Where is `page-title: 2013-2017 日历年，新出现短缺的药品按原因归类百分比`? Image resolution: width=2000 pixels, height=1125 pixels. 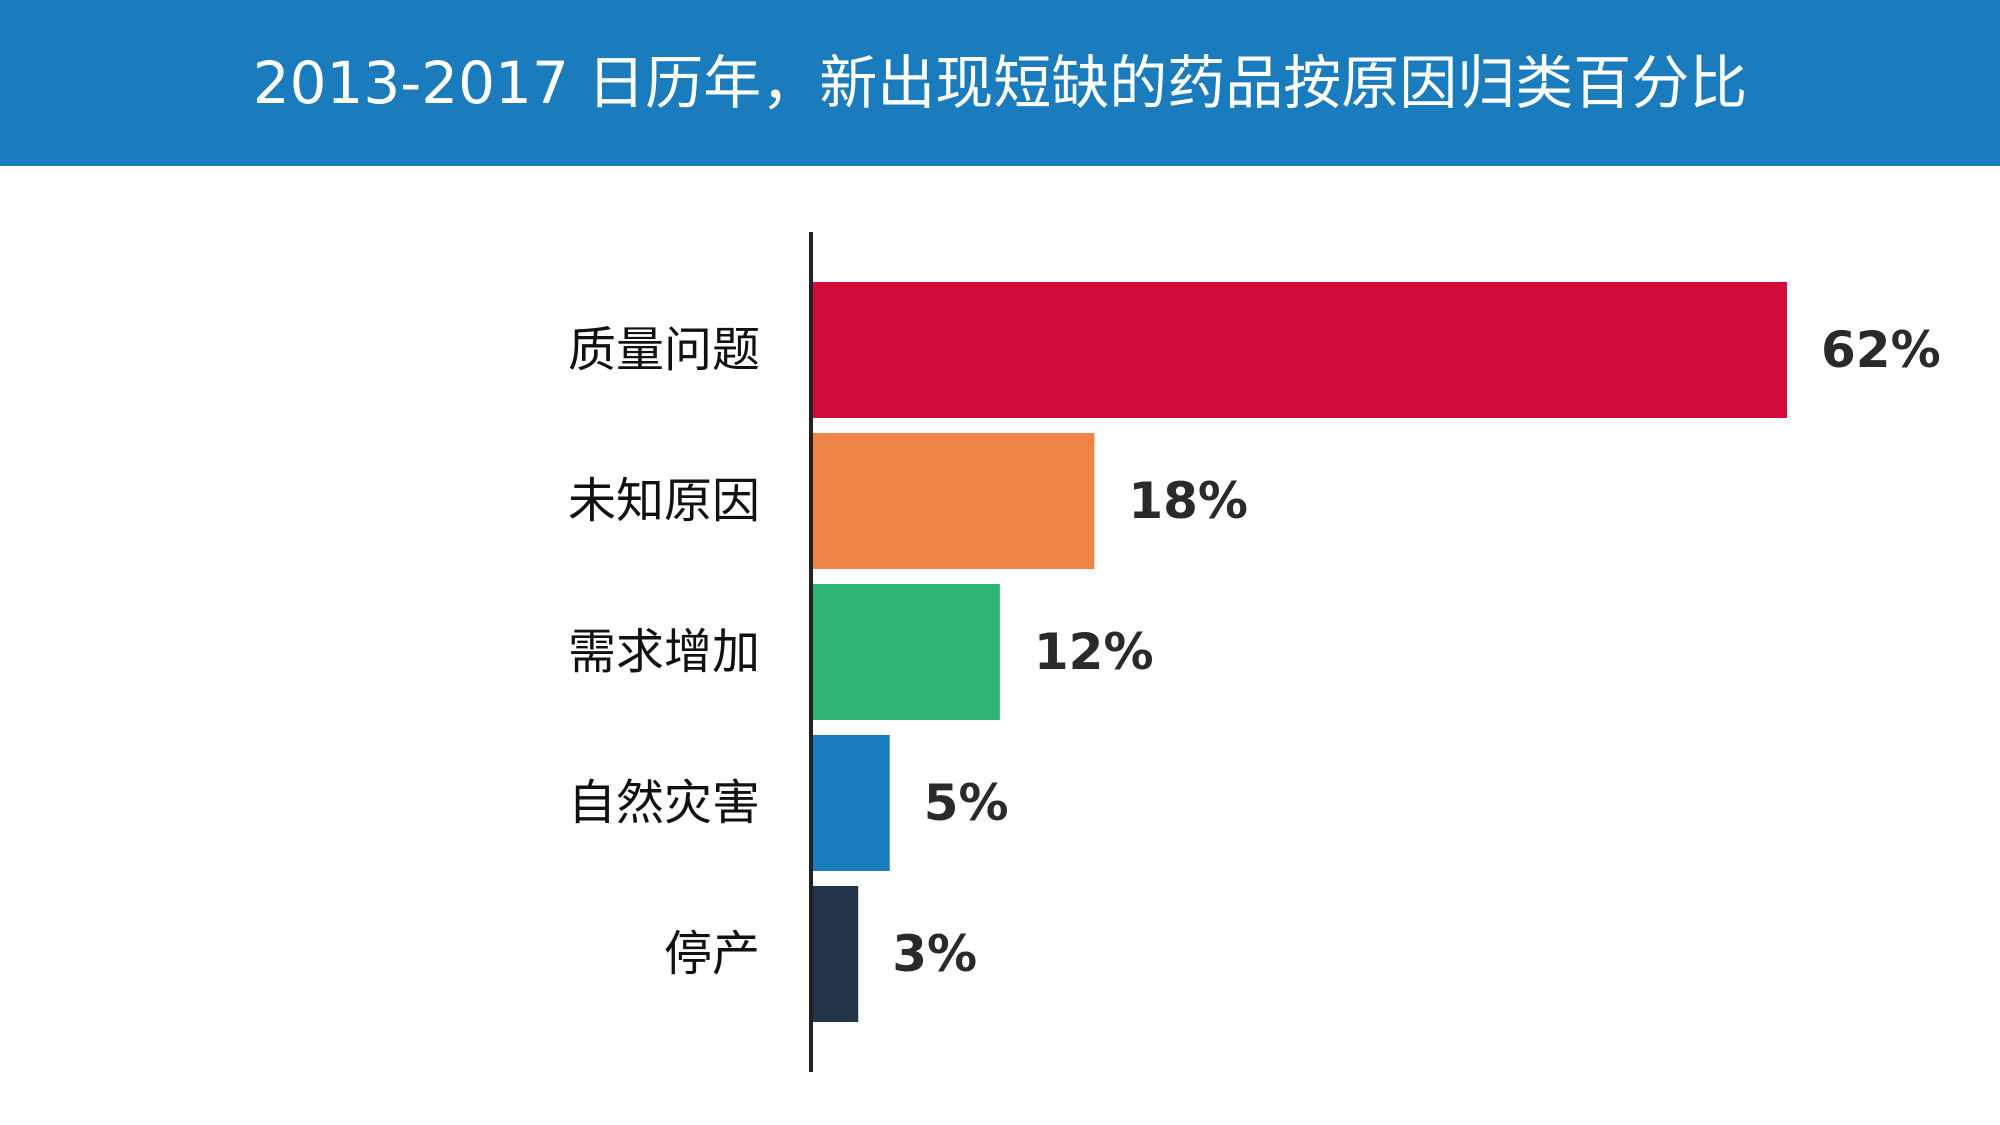
page-title: 2013-2017 日历年，新出现短缺的药品按原因归类百分比 is located at coordinates (1000, 83).